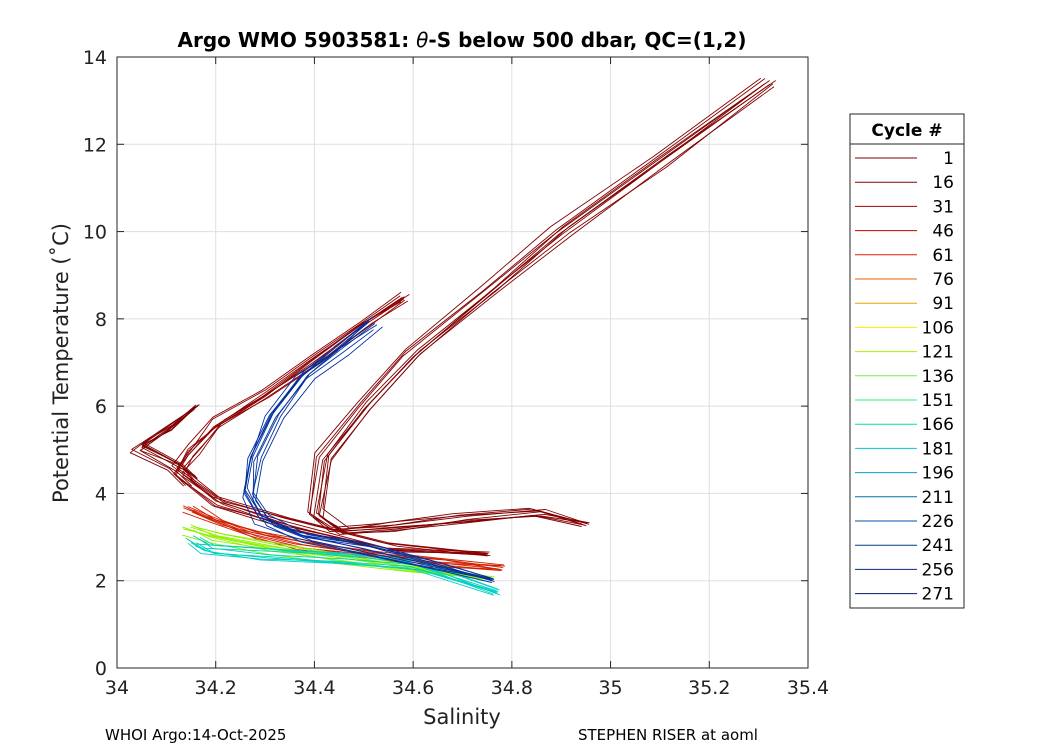  Describe the element at coordinates (938, 570) in the screenshot. I see `legend-label: 256` at that location.